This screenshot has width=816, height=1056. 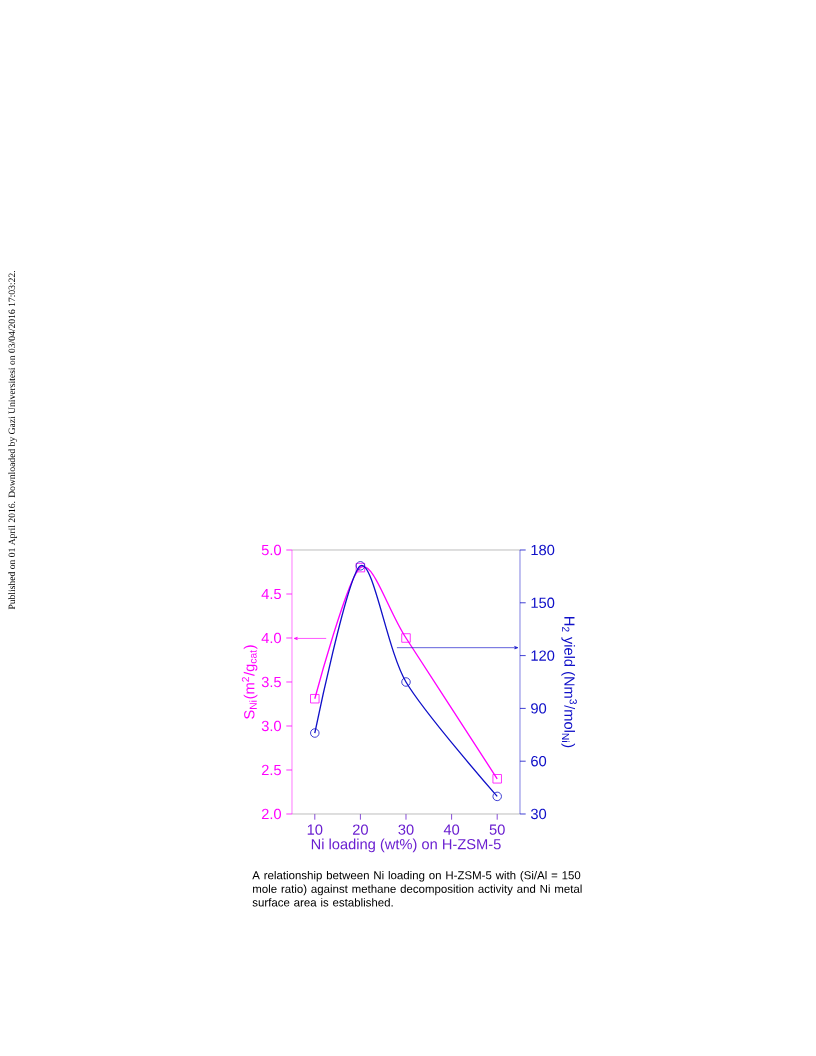 What do you see at coordinates (406, 829) in the screenshot?
I see `x-tick-label: 30` at bounding box center [406, 829].